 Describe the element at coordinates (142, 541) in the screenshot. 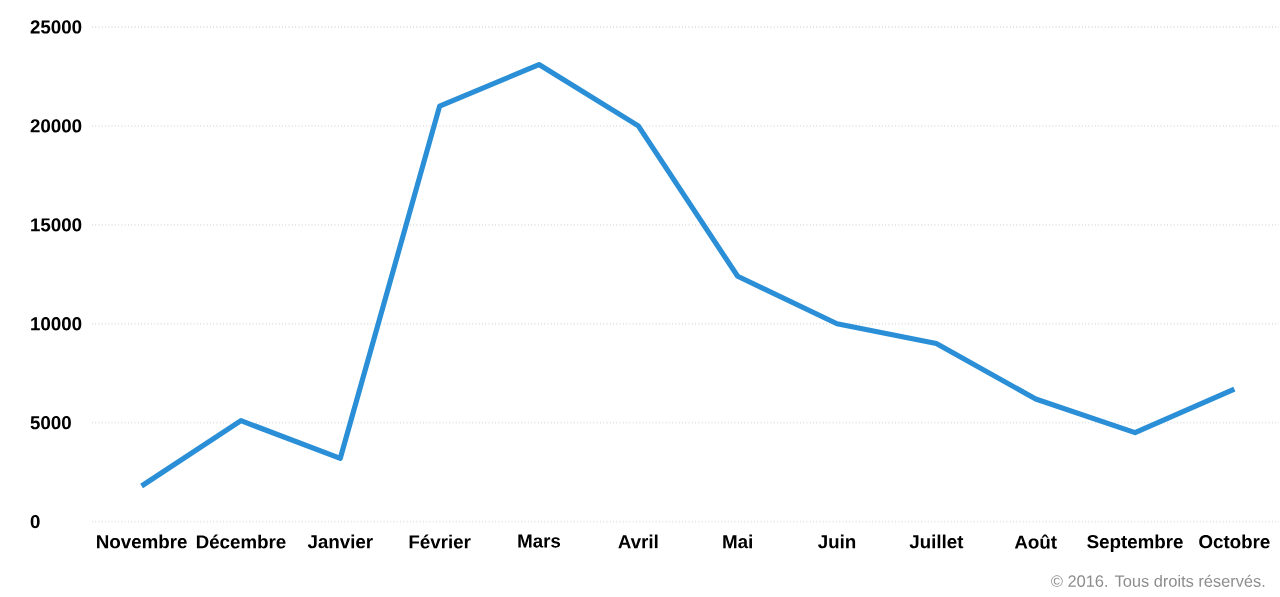

I see `x-tick-label: Novembre` at that location.